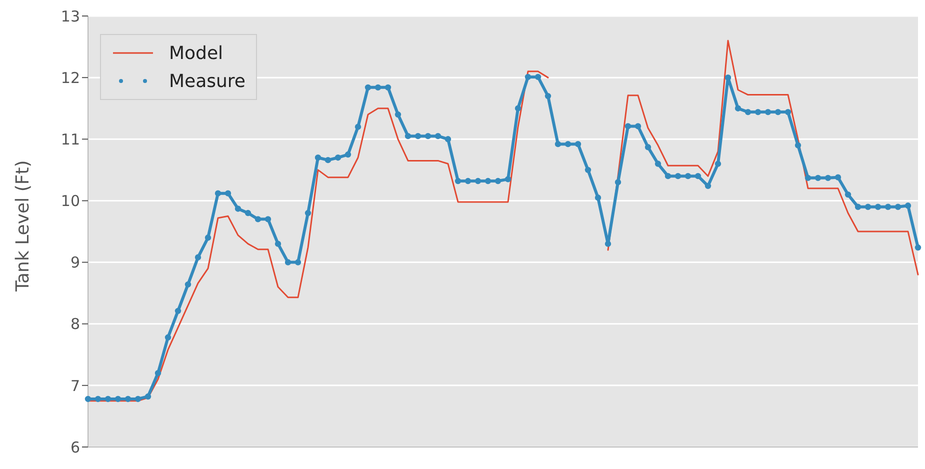 The height and width of the screenshot is (469, 925). I want to click on y-tick-label: 10, so click(70, 201).